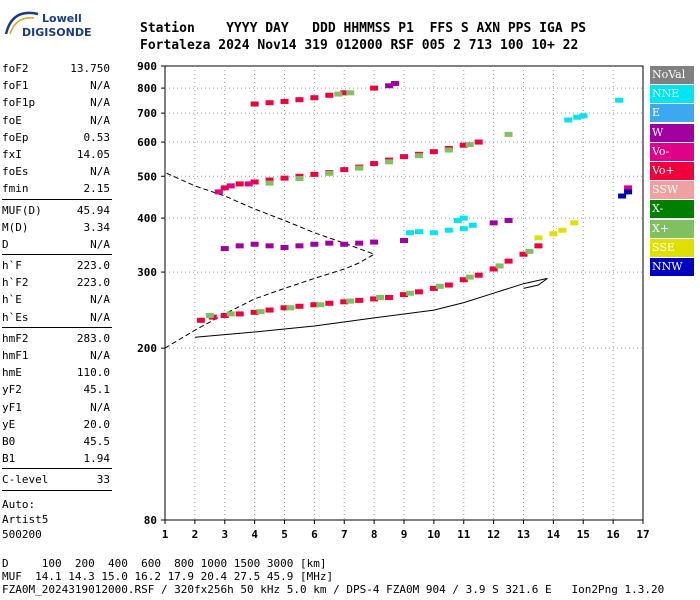 The height and width of the screenshot is (600, 700). I want to click on y-tick-label: 600, so click(147, 142).